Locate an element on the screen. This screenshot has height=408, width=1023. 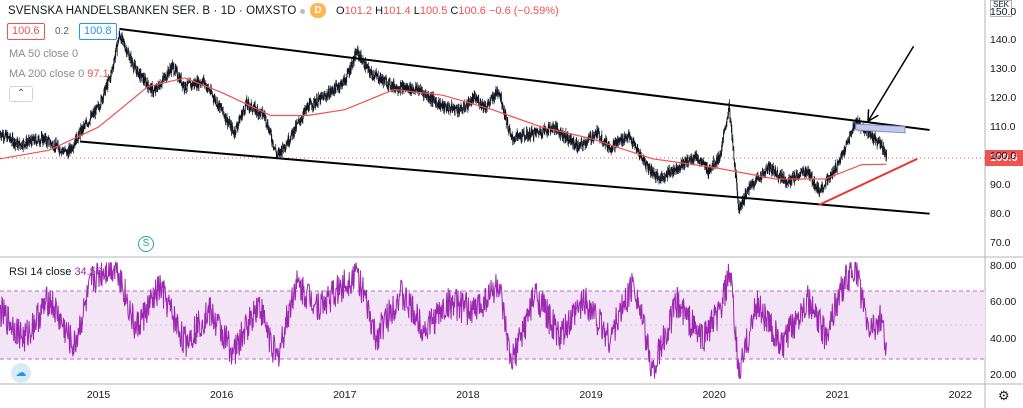
rsi-tick-label: 80.00 is located at coordinates (1003, 266).